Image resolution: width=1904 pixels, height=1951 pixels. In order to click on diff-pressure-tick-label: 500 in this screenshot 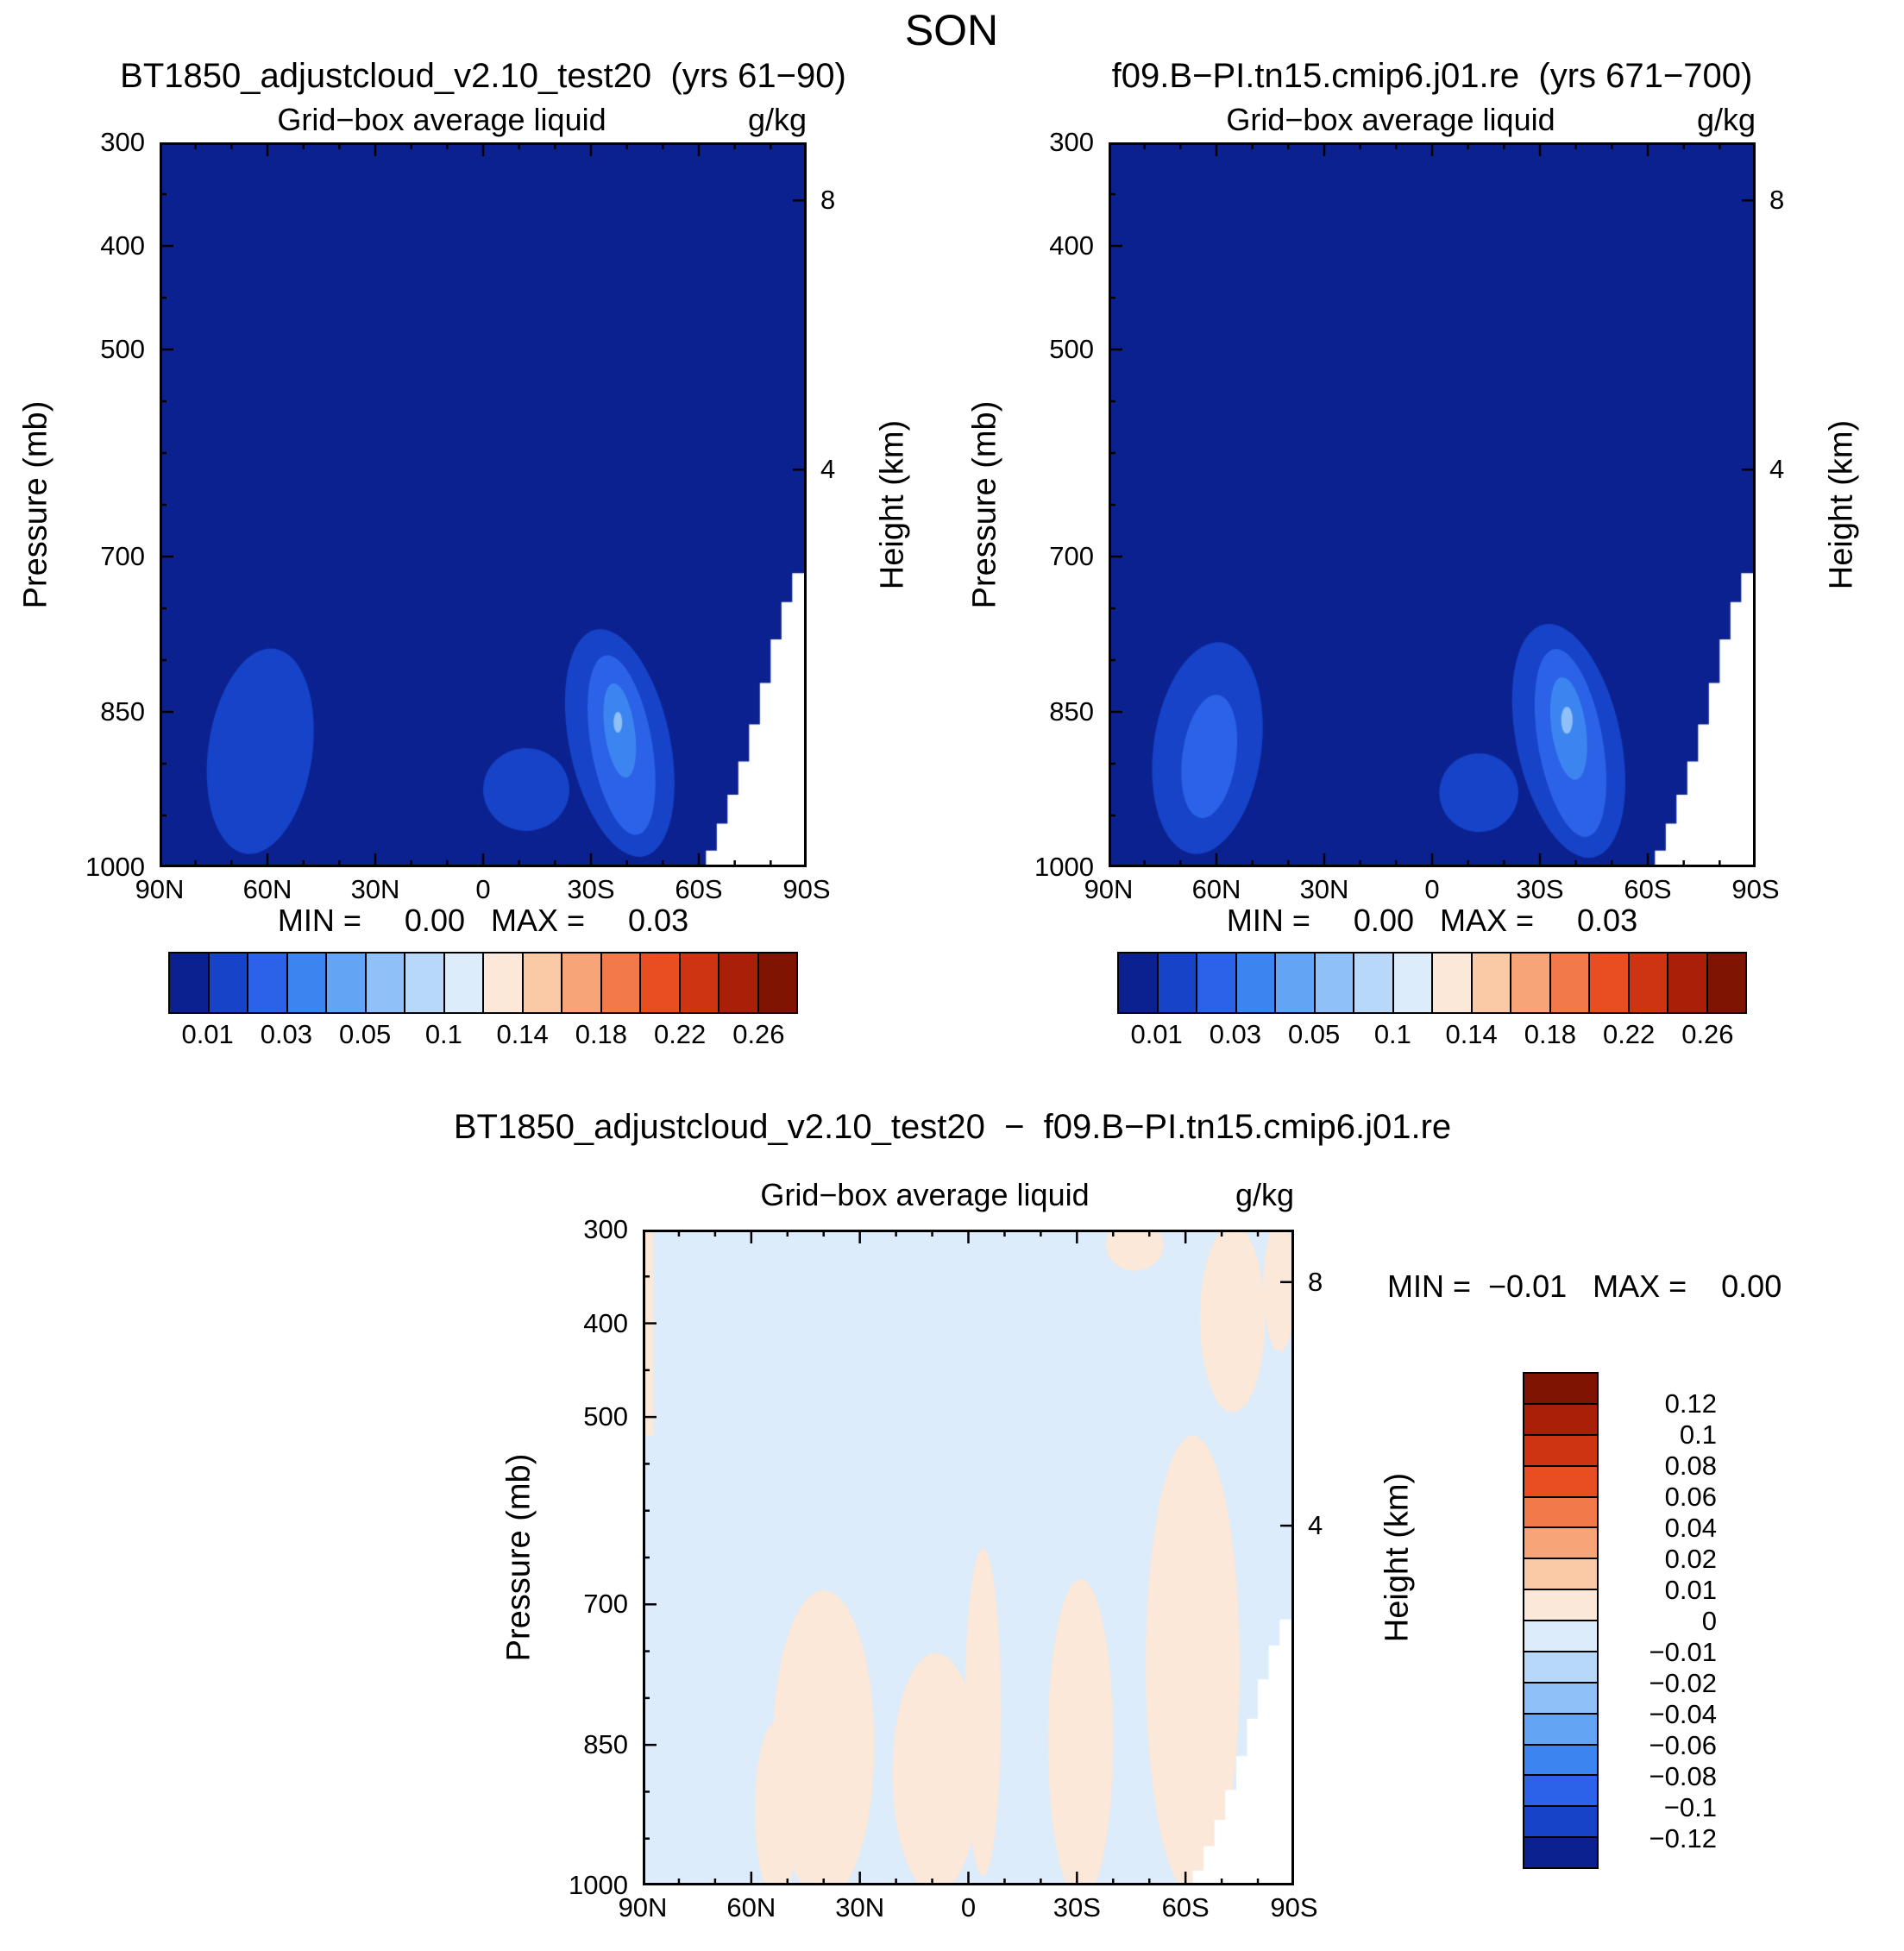, I will do `click(606, 1416)`.